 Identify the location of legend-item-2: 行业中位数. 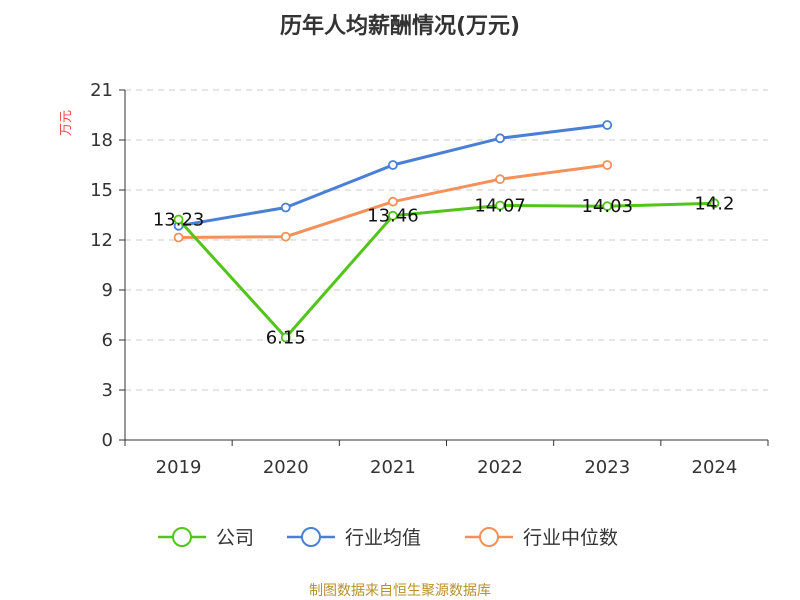
(541, 538).